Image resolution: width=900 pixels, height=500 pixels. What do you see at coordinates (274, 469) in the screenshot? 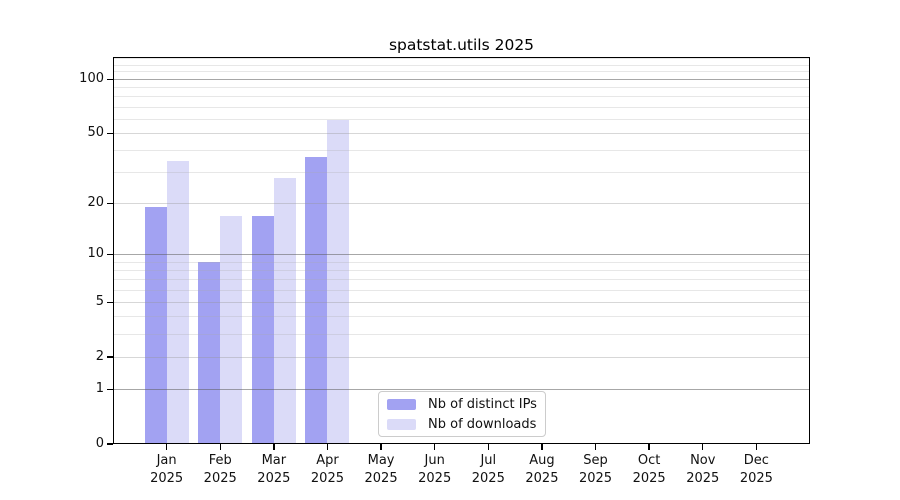
I see `x-tick-label-mar: Mar 2025` at bounding box center [274, 469].